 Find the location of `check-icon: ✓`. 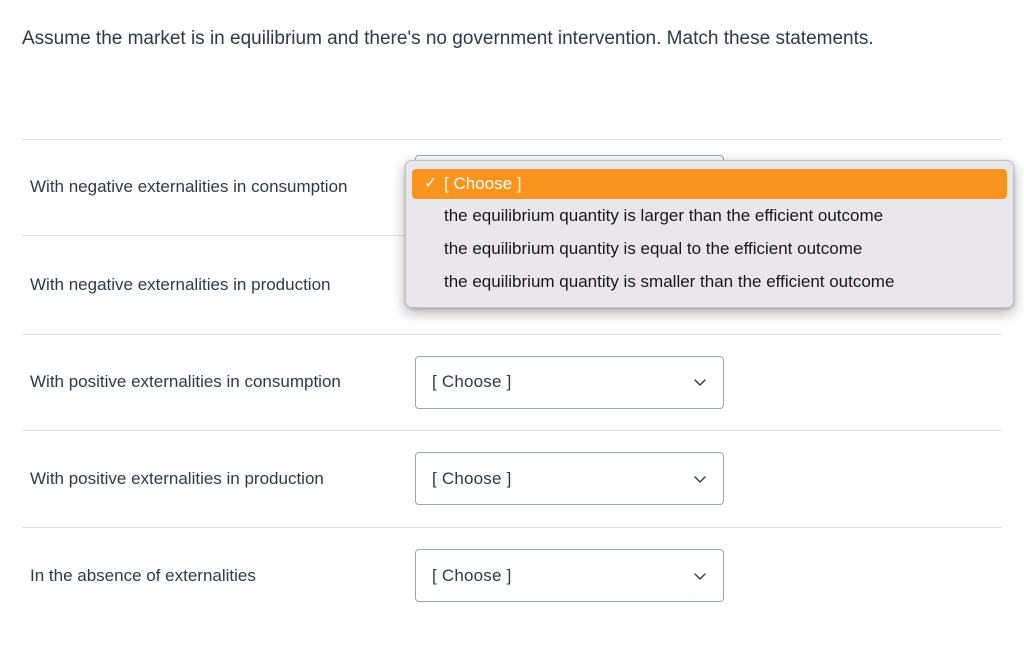

check-icon: ✓ is located at coordinates (431, 183).